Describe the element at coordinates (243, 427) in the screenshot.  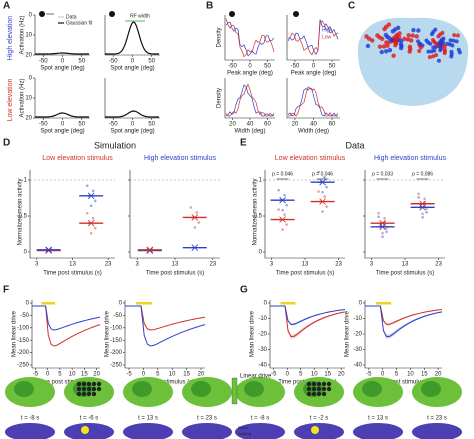
I see `state-label: Silent` at that location.